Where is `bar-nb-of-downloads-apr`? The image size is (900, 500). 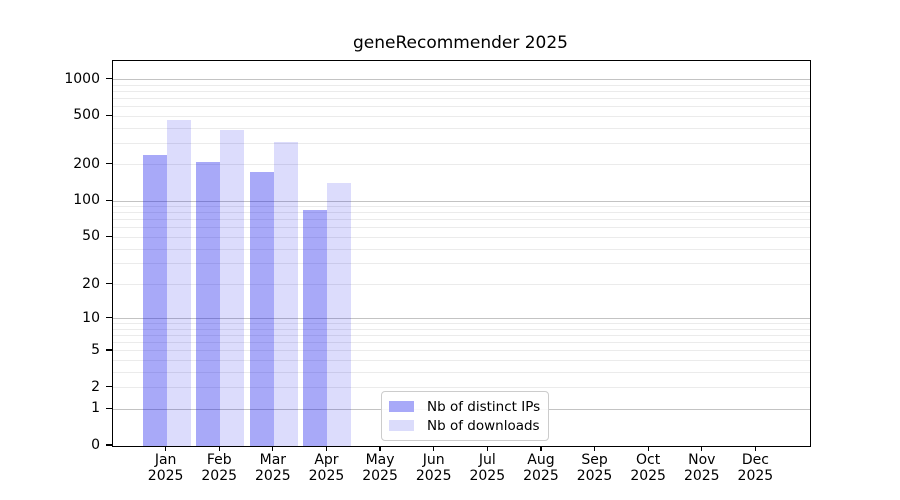
bar-nb-of-downloads-apr is located at coordinates (339, 314).